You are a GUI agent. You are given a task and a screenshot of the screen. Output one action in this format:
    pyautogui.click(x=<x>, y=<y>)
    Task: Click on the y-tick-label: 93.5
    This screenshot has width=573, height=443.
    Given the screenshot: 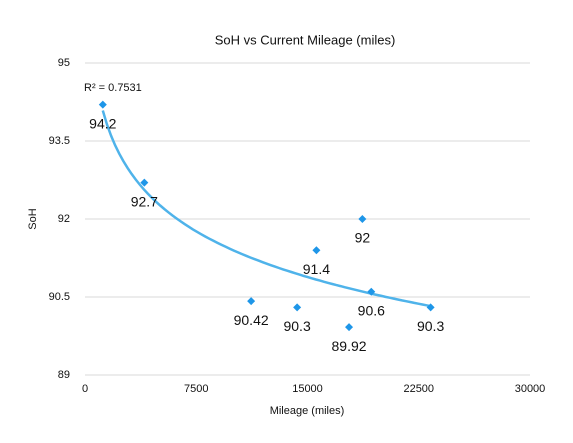 What is the action you would take?
    pyautogui.click(x=59, y=141)
    